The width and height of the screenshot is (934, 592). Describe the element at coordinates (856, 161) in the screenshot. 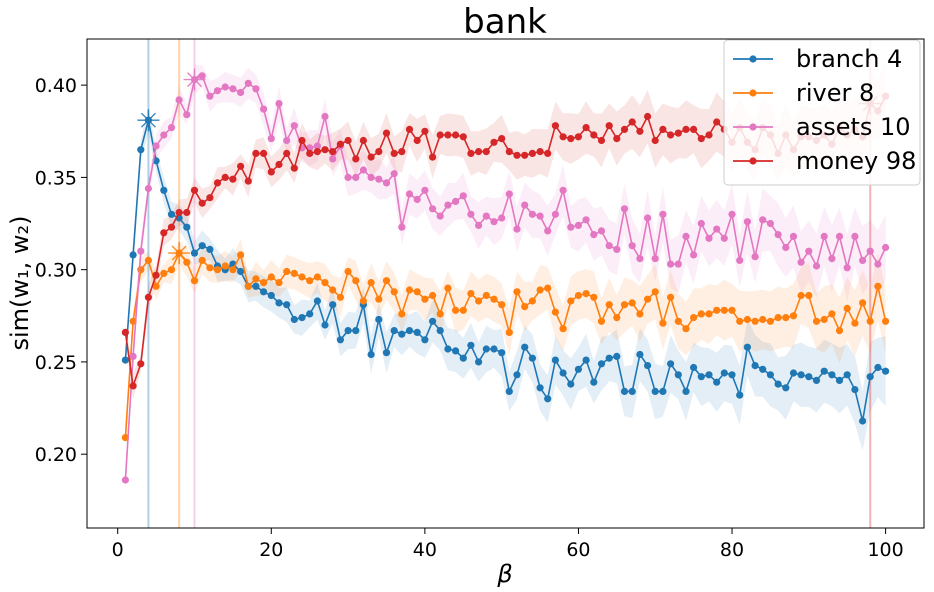

I see `legend-label: money 98` at that location.